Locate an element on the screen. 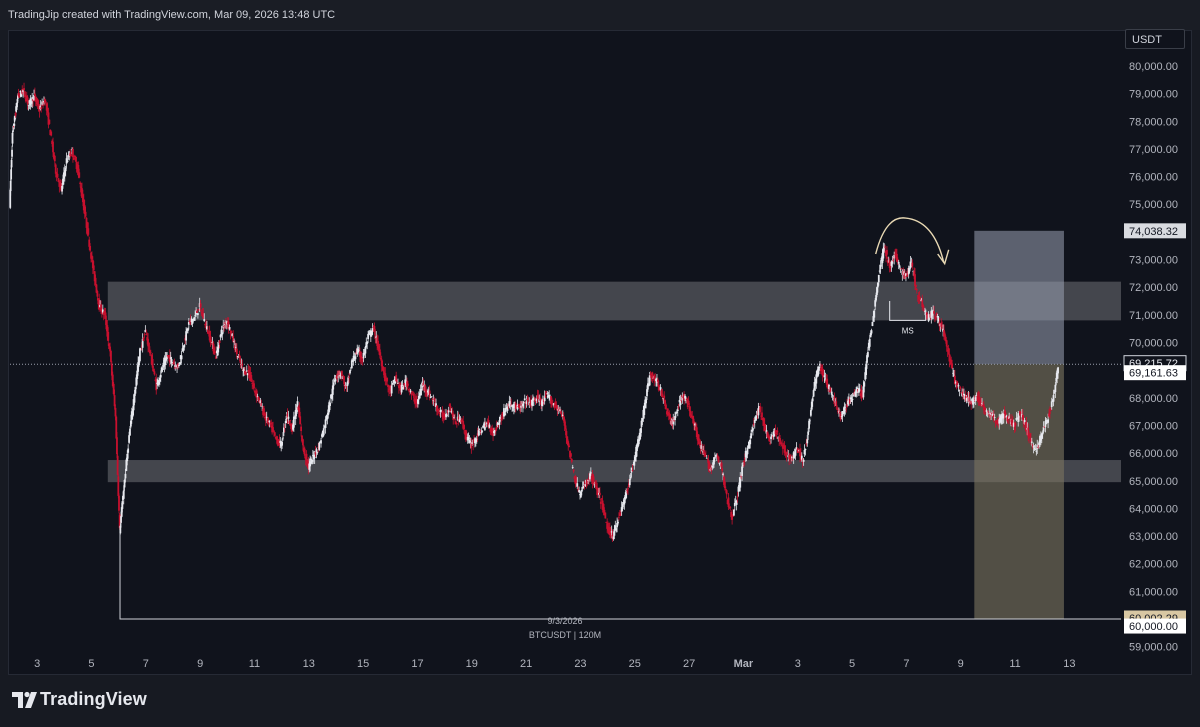 Image resolution: width=1200 pixels, height=727 pixels. x-tick-label-0: 3 is located at coordinates (37, 664).